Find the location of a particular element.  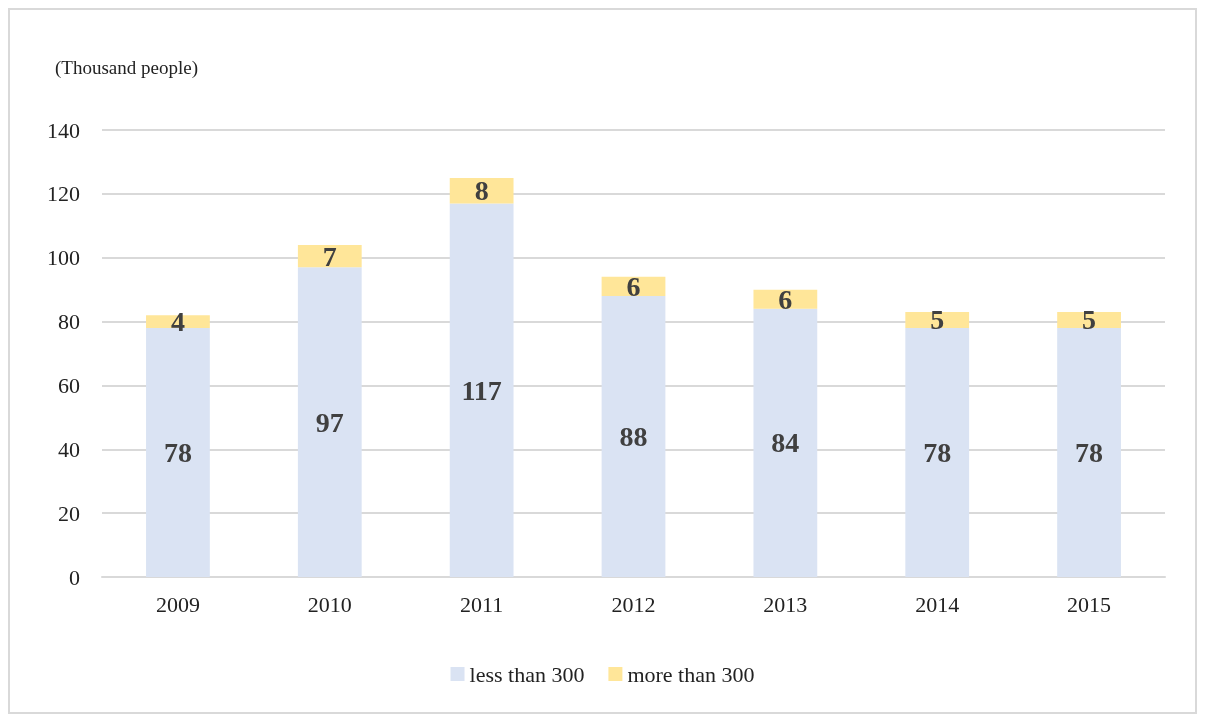

x-tick-label: 2015 is located at coordinates (1089, 604).